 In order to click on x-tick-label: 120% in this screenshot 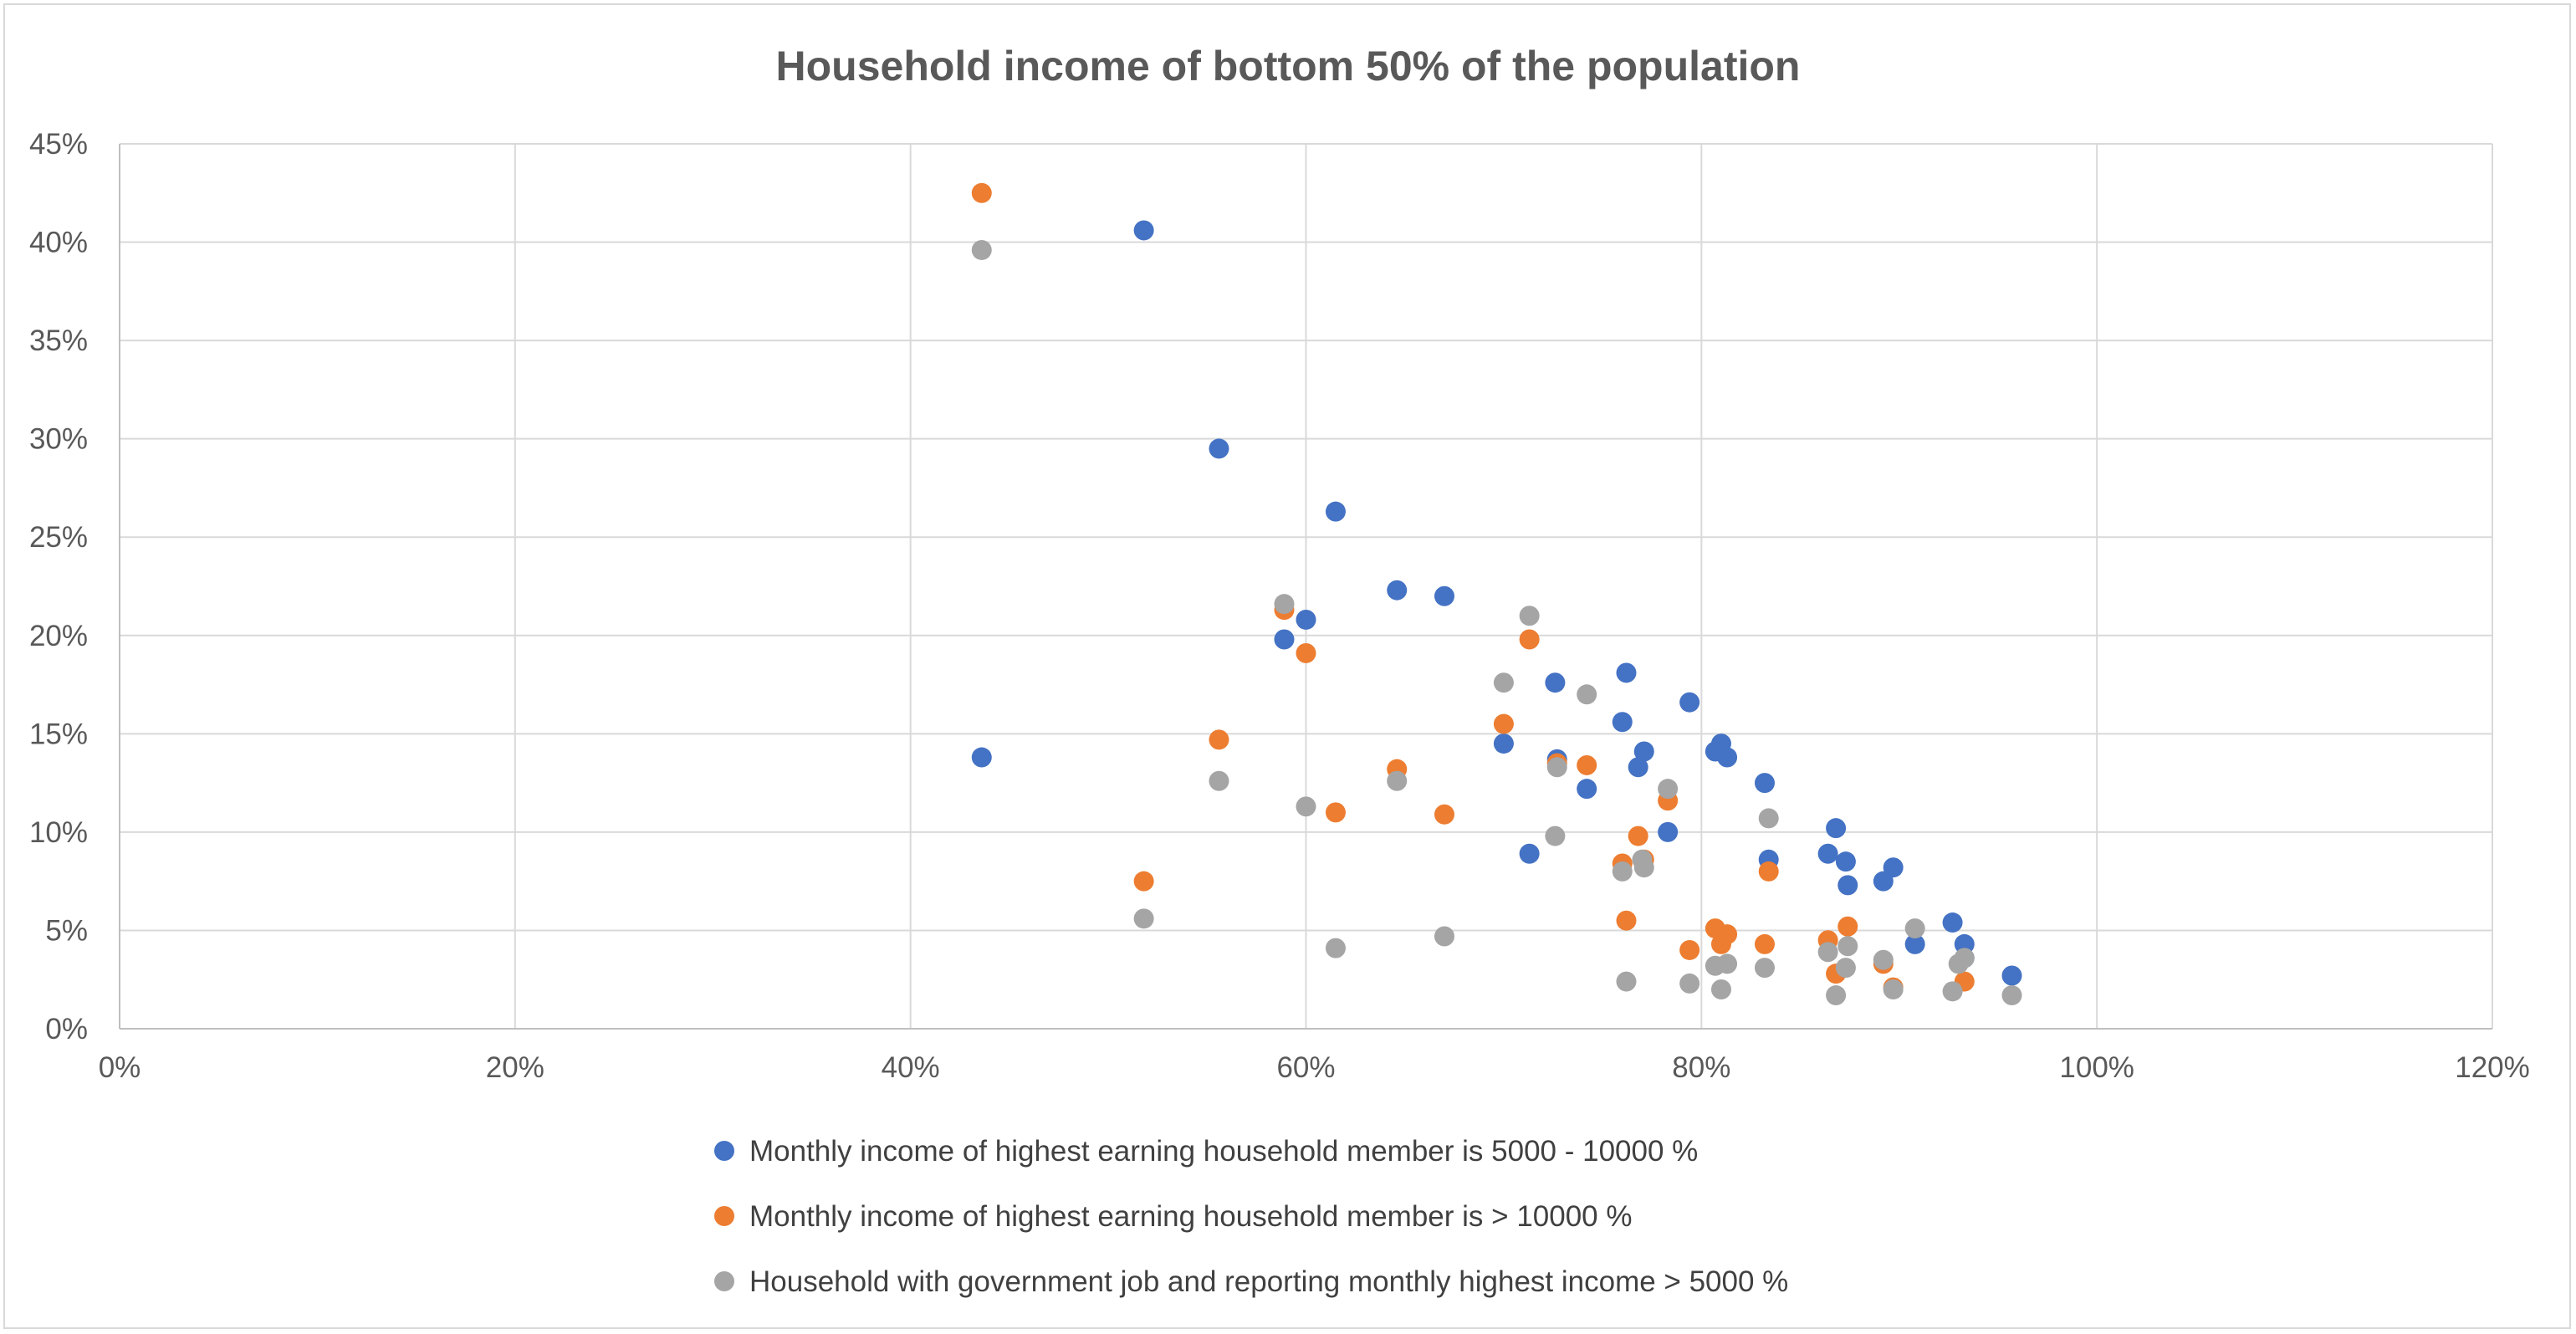, I will do `click(2492, 1067)`.